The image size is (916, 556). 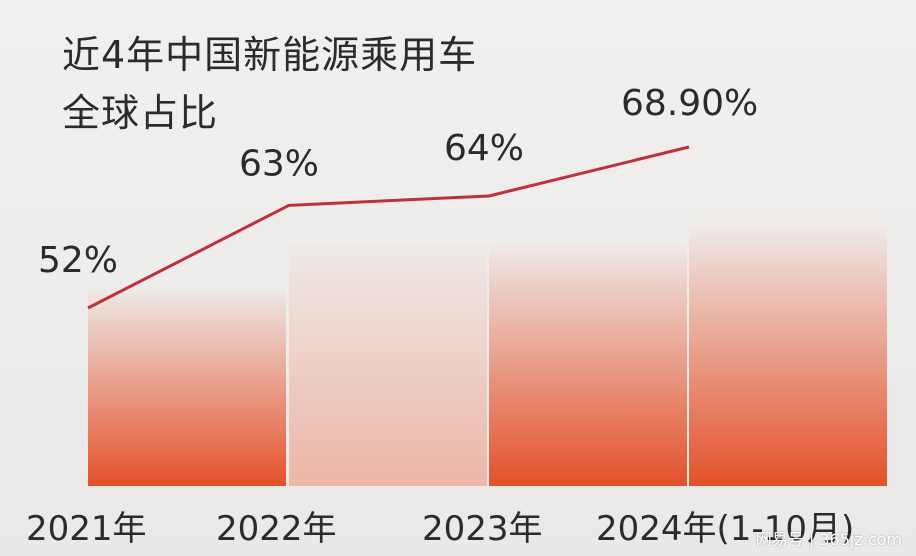 I want to click on value-label-3: 64%, so click(x=484, y=148).